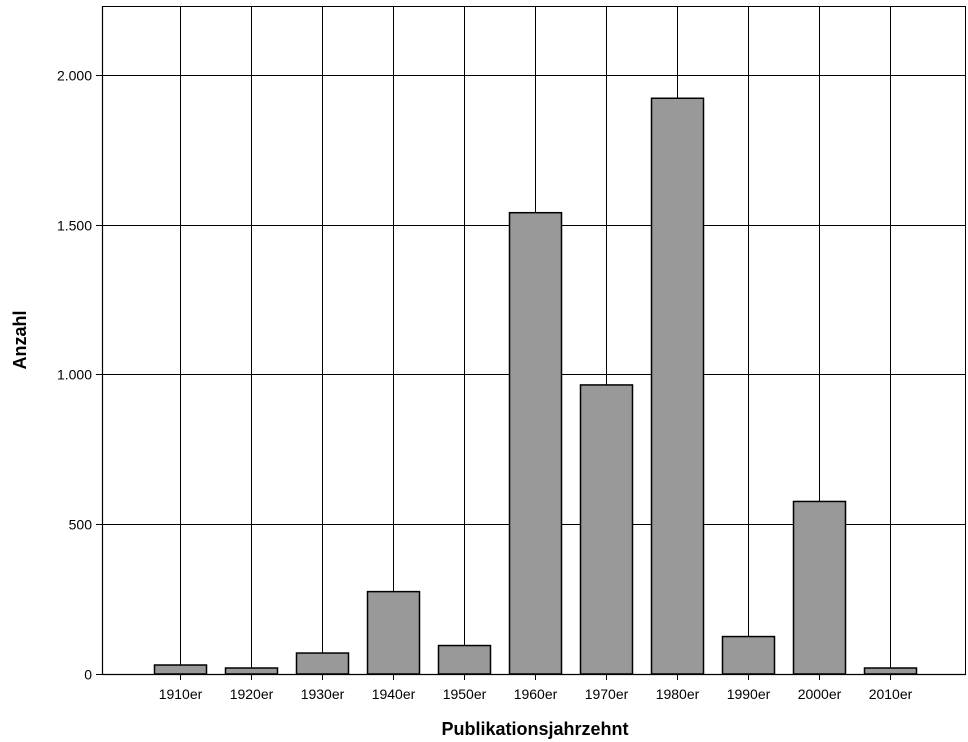  I want to click on x-tick-label: 1990er, so click(749, 694).